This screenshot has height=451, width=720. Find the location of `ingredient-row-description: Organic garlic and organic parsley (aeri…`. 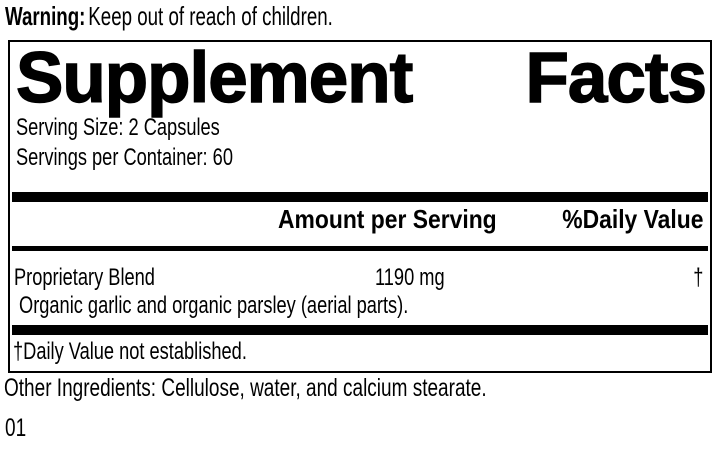

ingredient-row-description: Organic garlic and organic parsley (aeri… is located at coordinates (214, 305).